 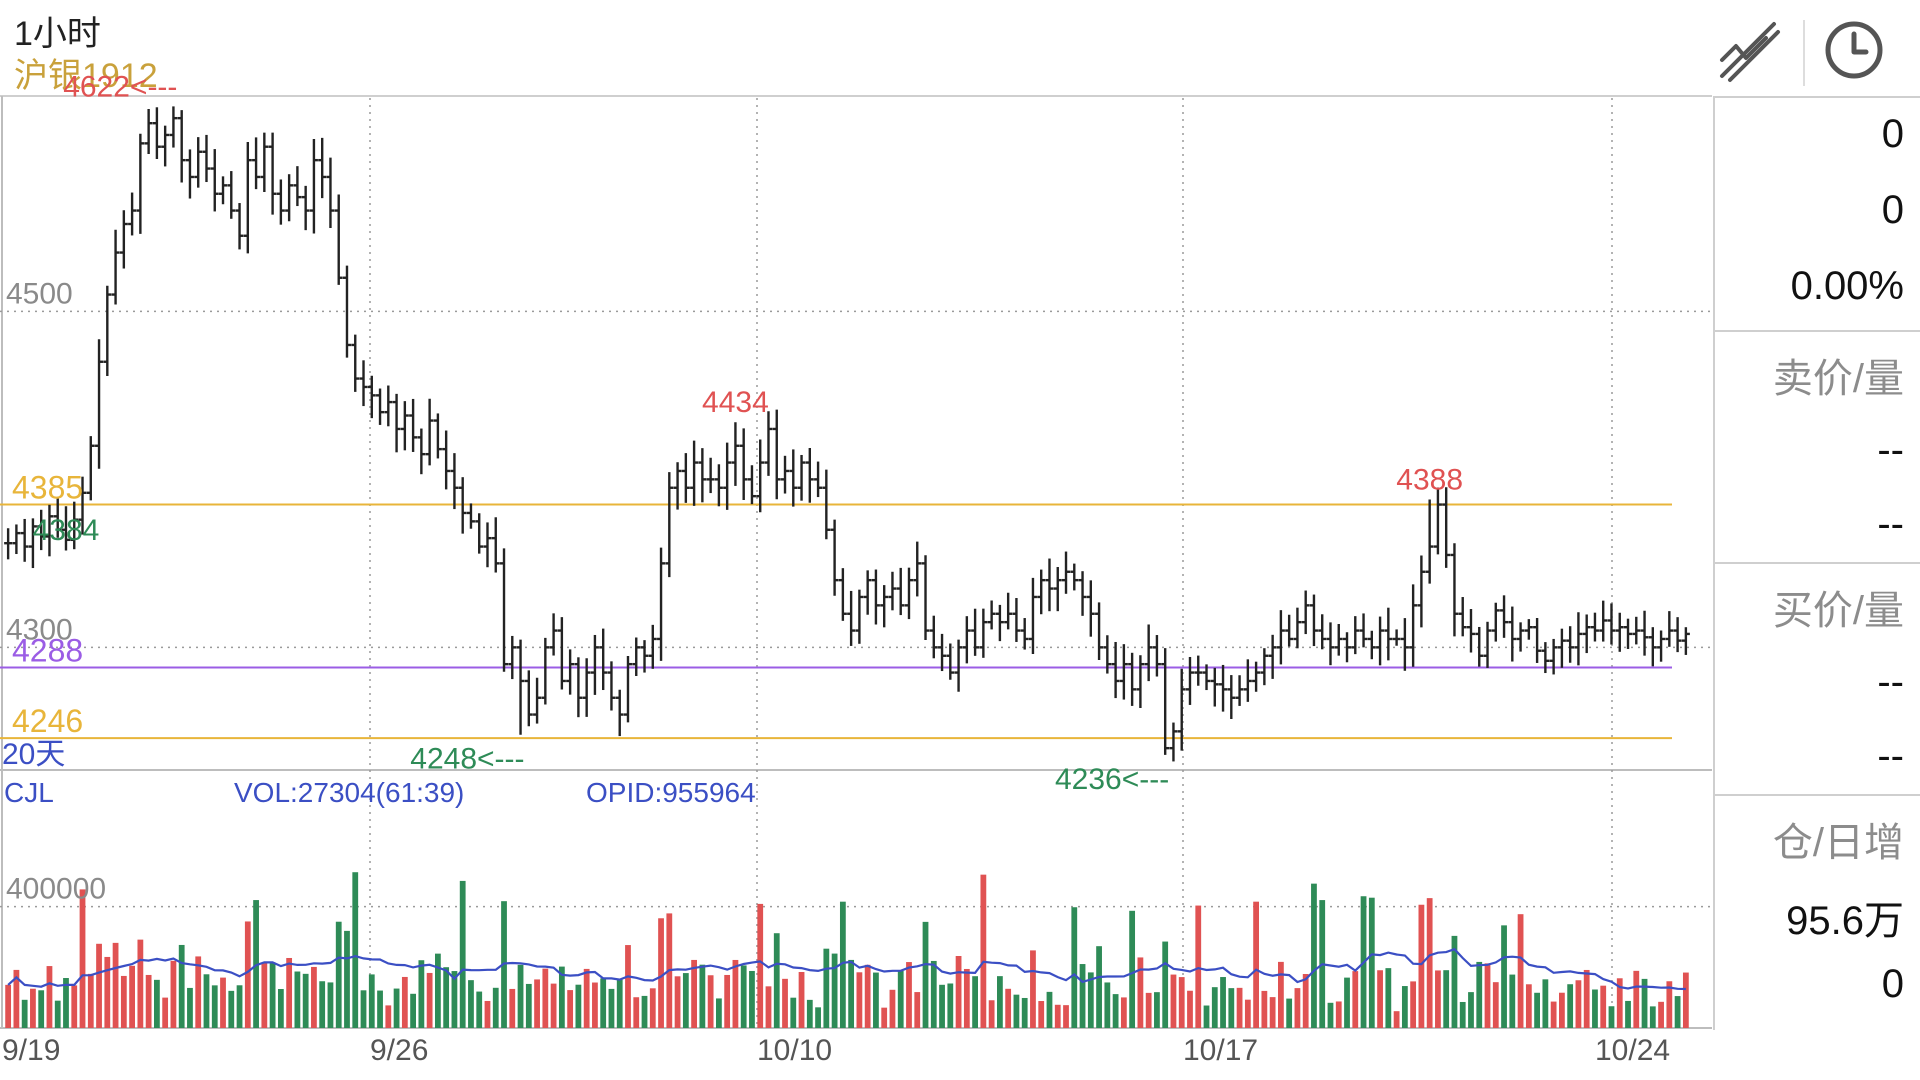 I want to click on bid-price: --, so click(x=1890, y=682).